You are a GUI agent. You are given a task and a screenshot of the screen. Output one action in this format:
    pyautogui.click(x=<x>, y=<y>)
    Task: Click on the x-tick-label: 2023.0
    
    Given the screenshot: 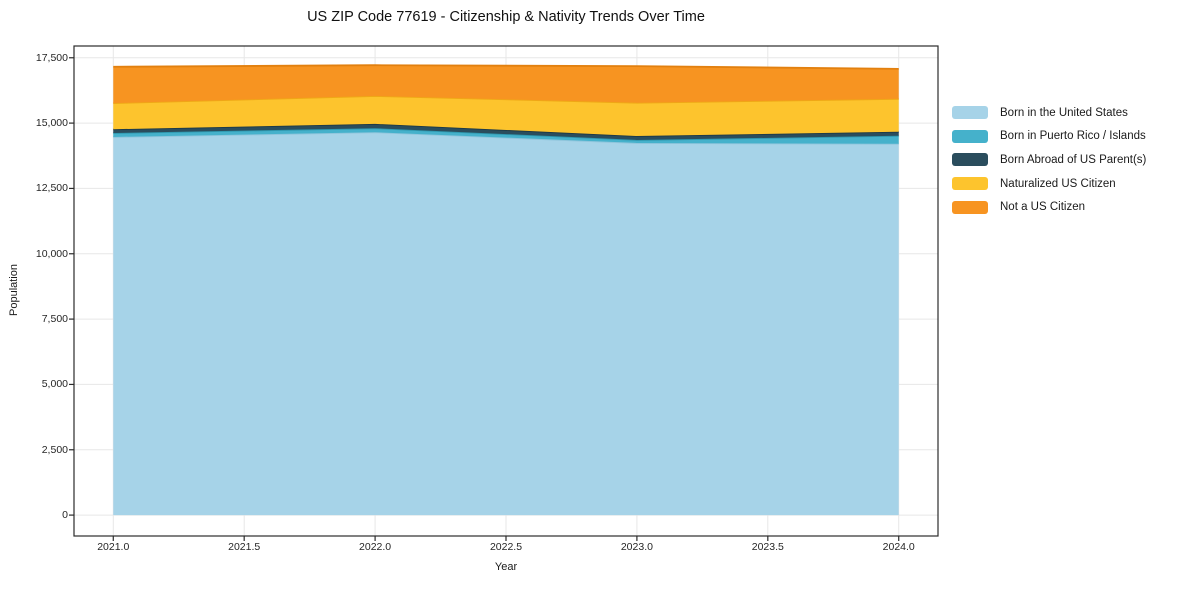 What is the action you would take?
    pyautogui.click(x=636, y=547)
    